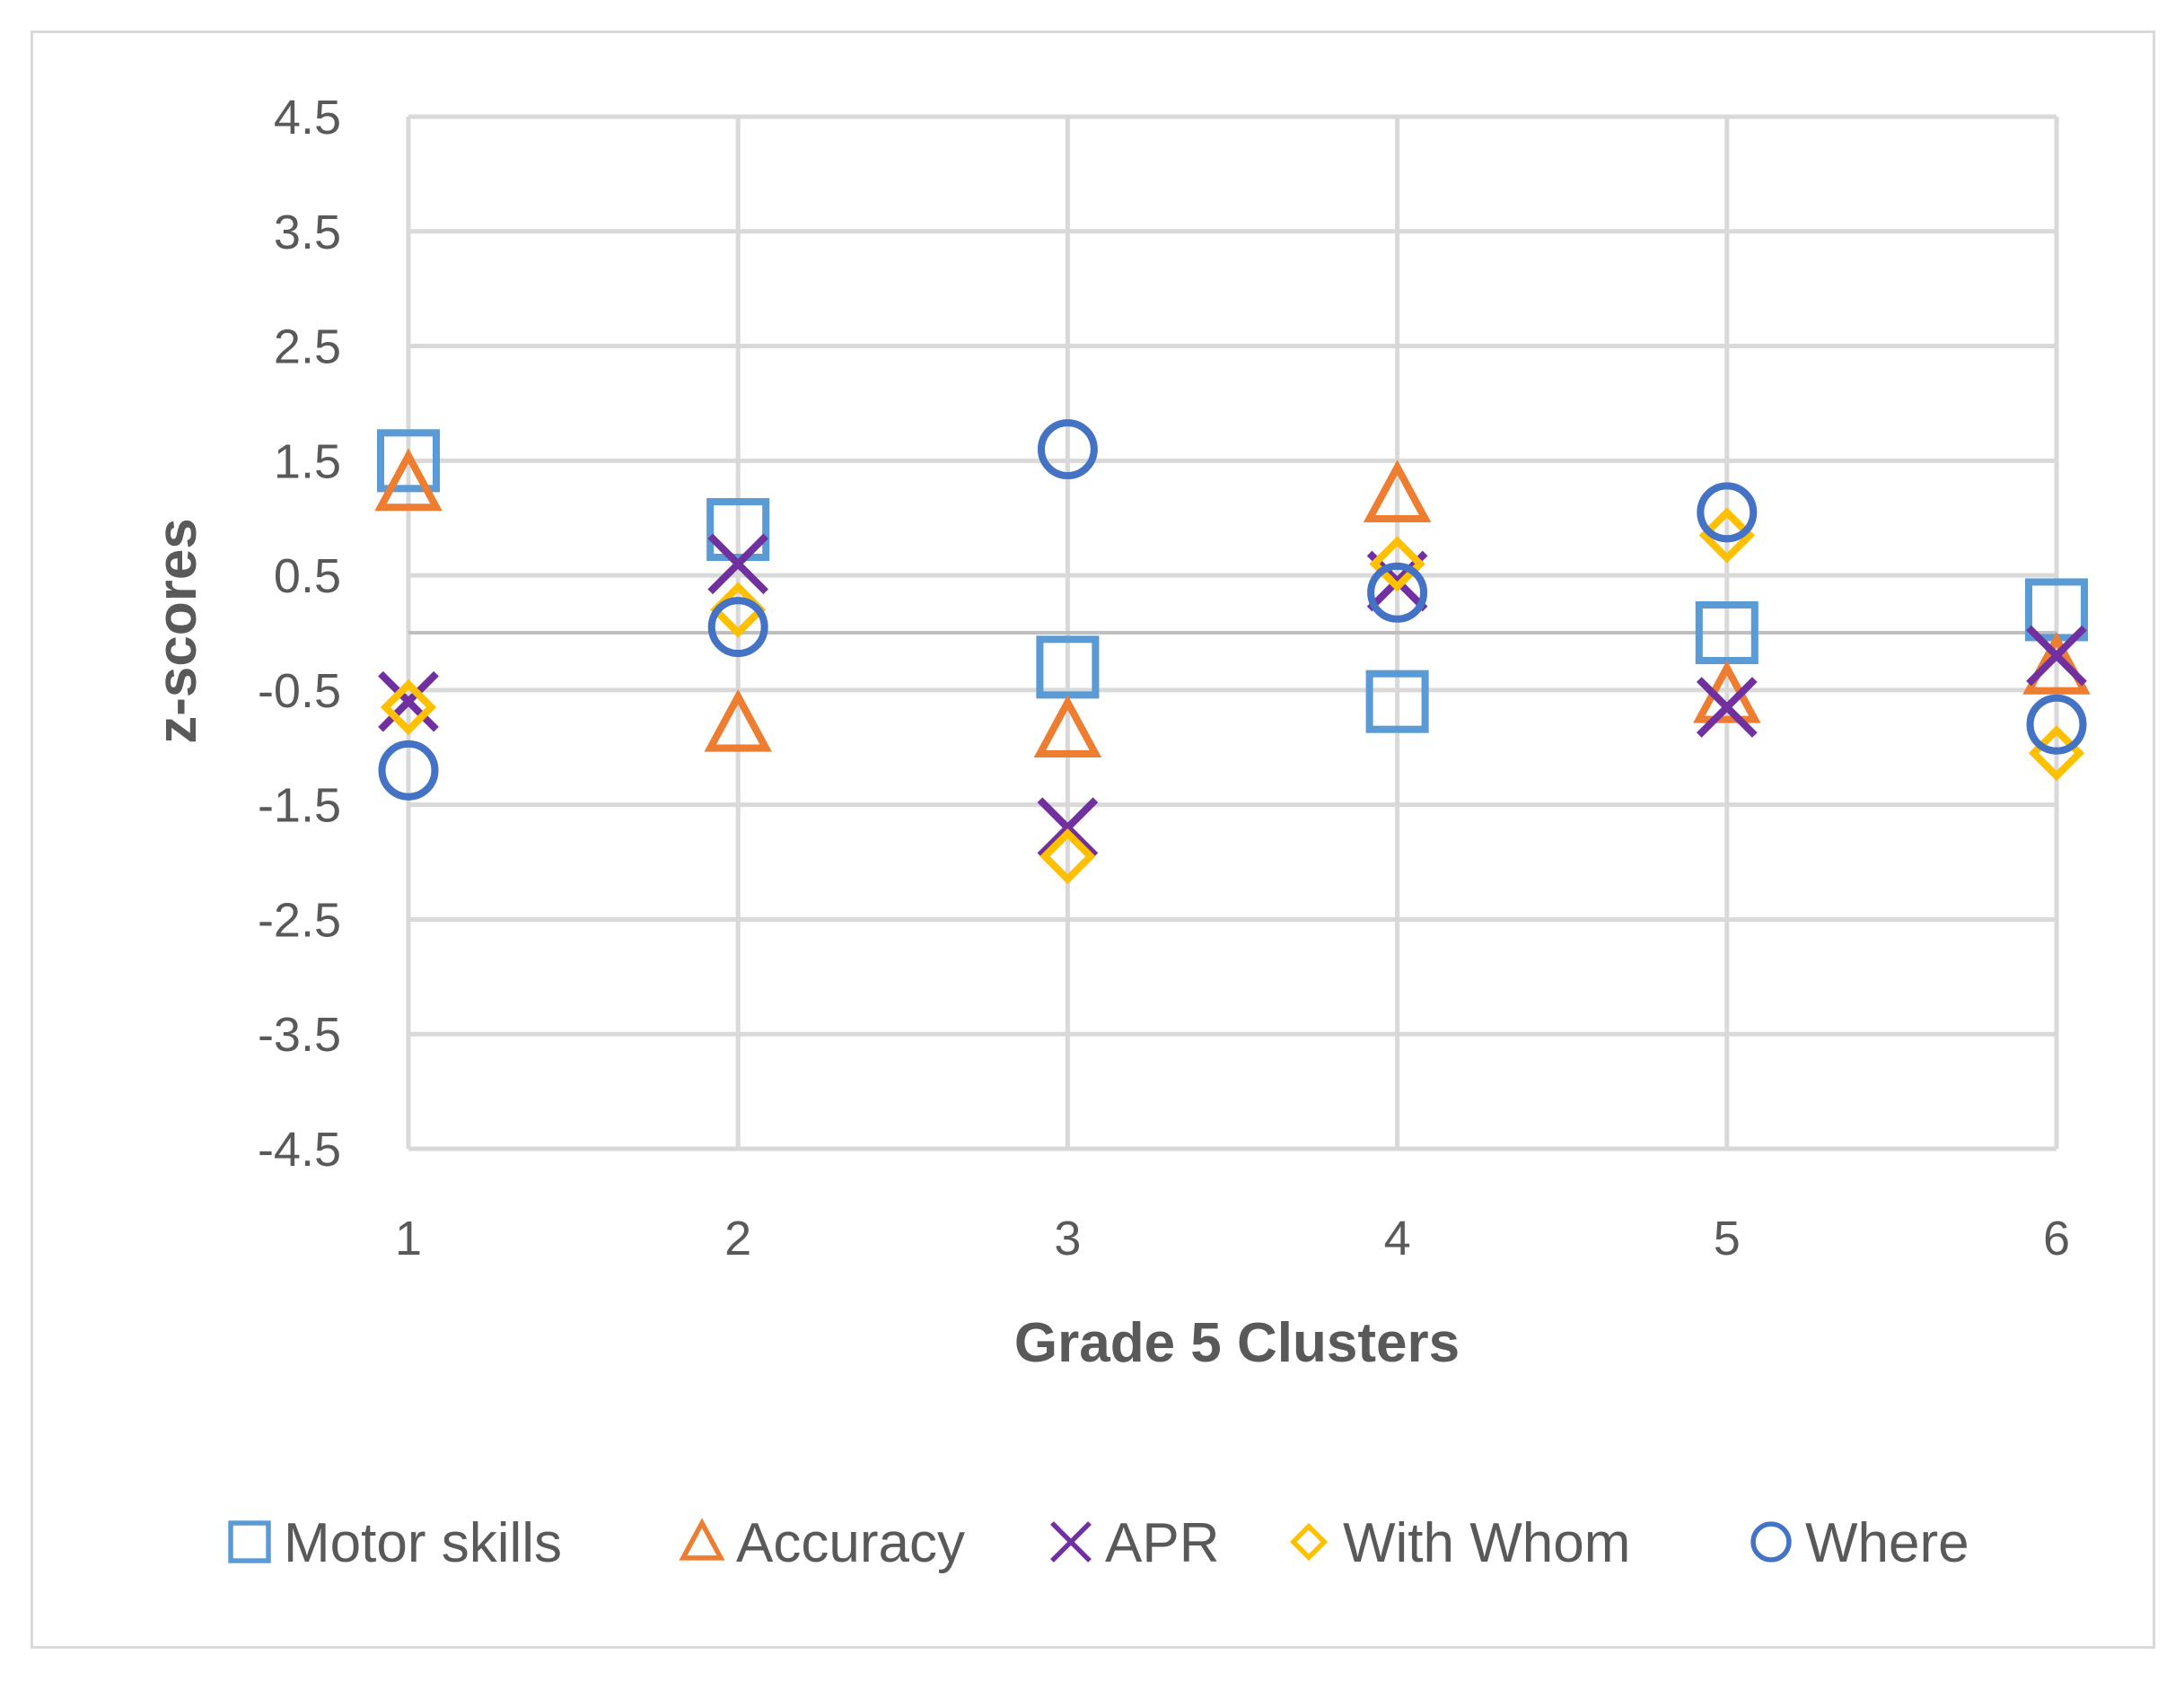 Image resolution: width=2184 pixels, height=1681 pixels. What do you see at coordinates (307, 576) in the screenshot?
I see `y-tick-label: 0.5` at bounding box center [307, 576].